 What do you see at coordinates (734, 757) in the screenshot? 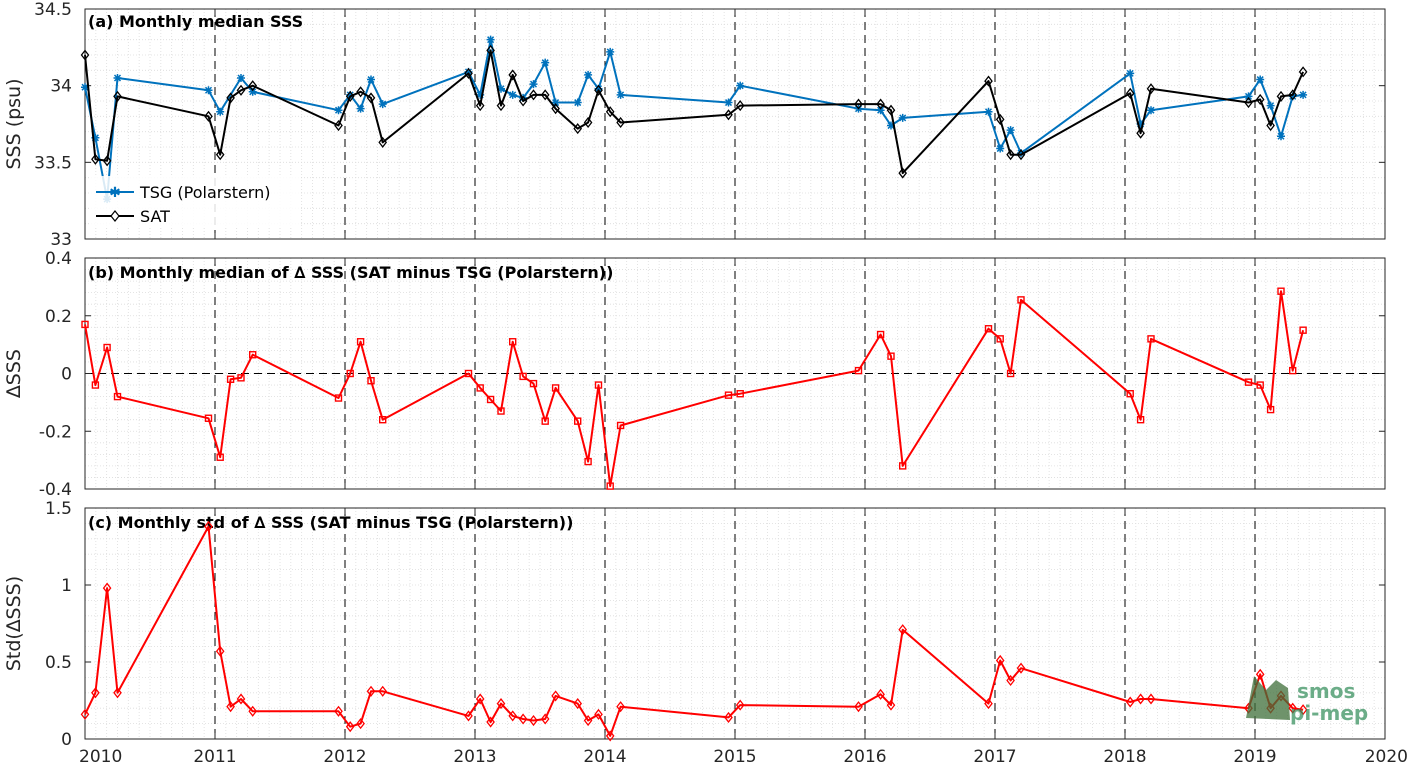
I see `x-tick-label: 2015` at bounding box center [734, 757].